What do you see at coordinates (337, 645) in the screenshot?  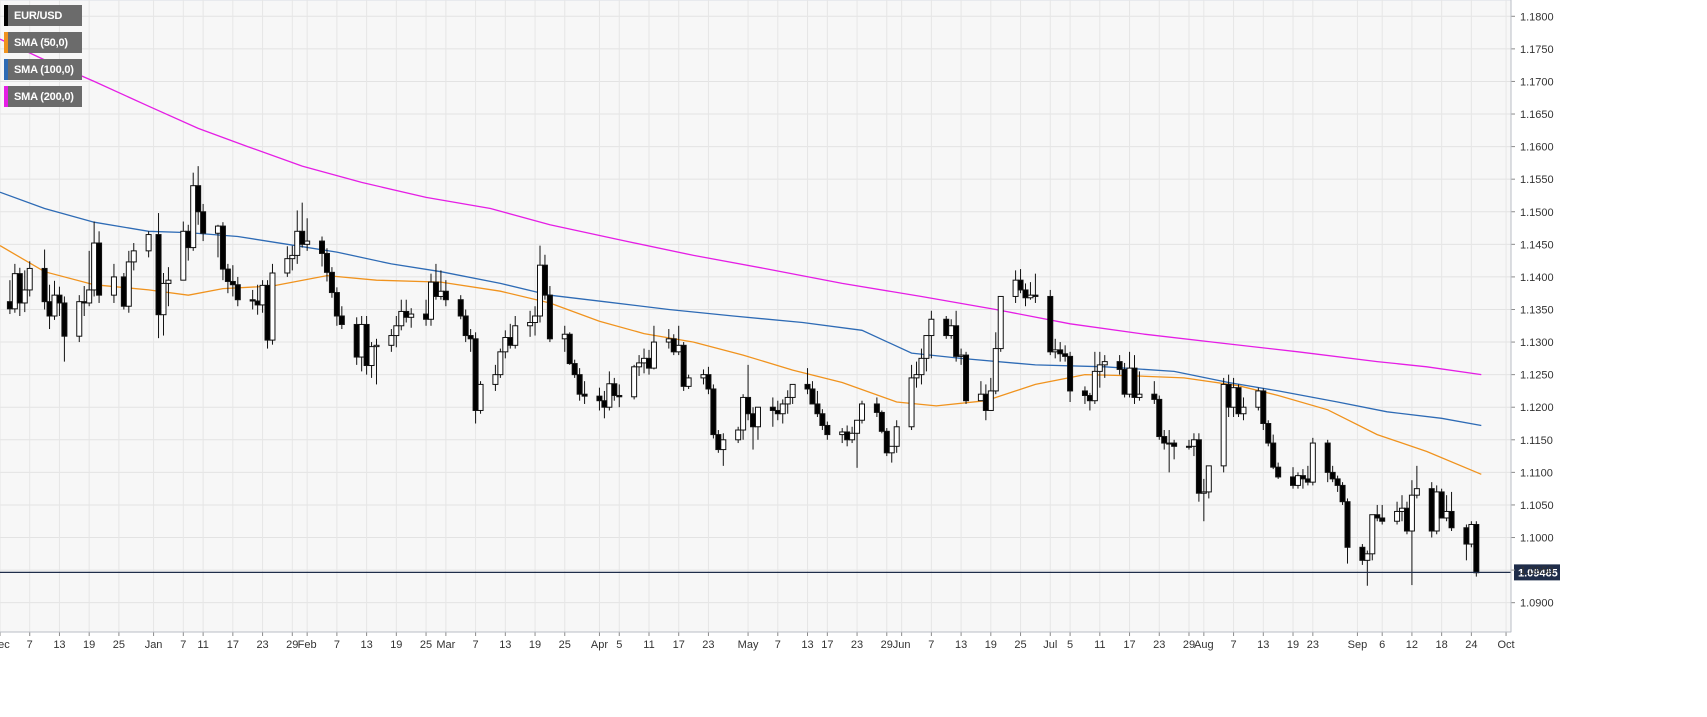 I see `x-tick-label: 7` at bounding box center [337, 645].